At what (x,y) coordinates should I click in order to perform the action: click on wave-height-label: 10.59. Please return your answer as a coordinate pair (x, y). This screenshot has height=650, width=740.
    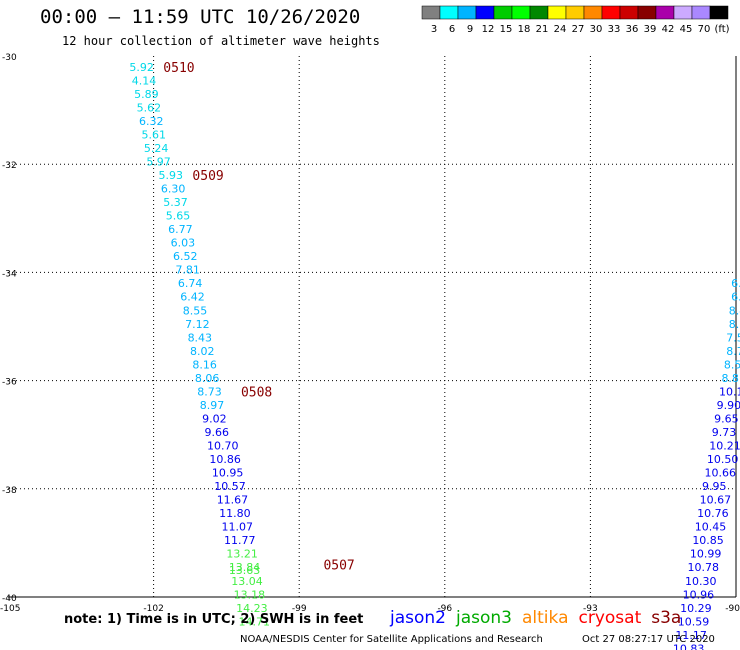
    Looking at the image, I should click on (694, 621).